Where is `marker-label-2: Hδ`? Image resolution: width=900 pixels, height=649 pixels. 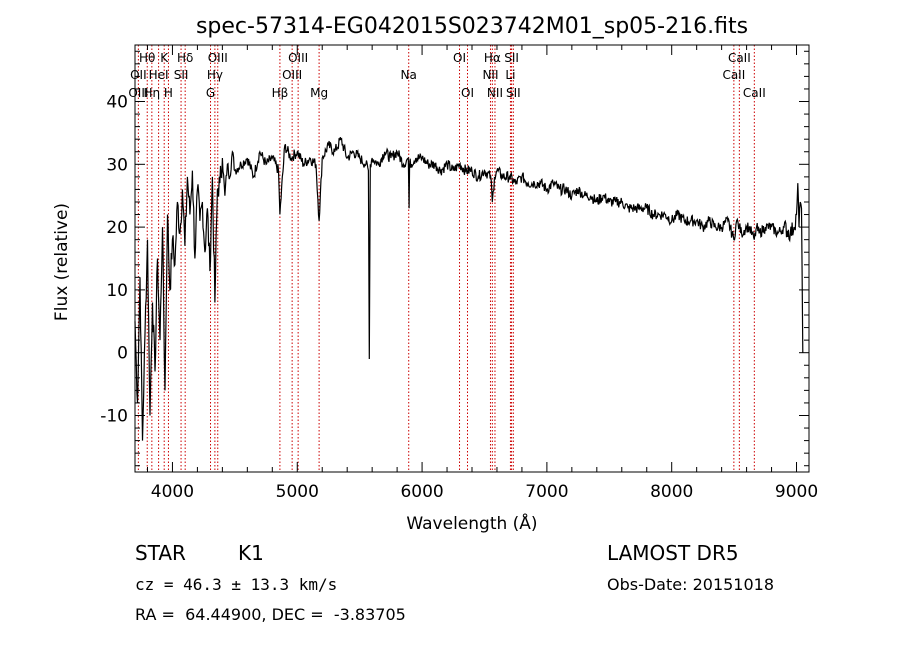 marker-label-2: Hδ is located at coordinates (185, 58).